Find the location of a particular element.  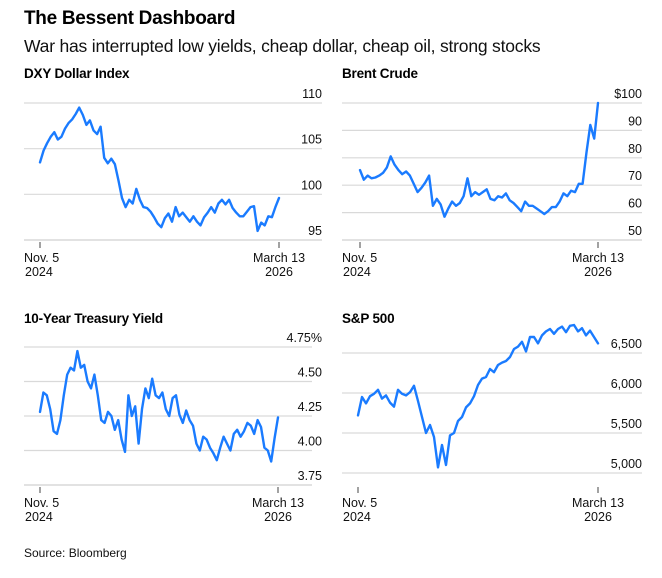

y-tick-label: 5,000 is located at coordinates (626, 464).